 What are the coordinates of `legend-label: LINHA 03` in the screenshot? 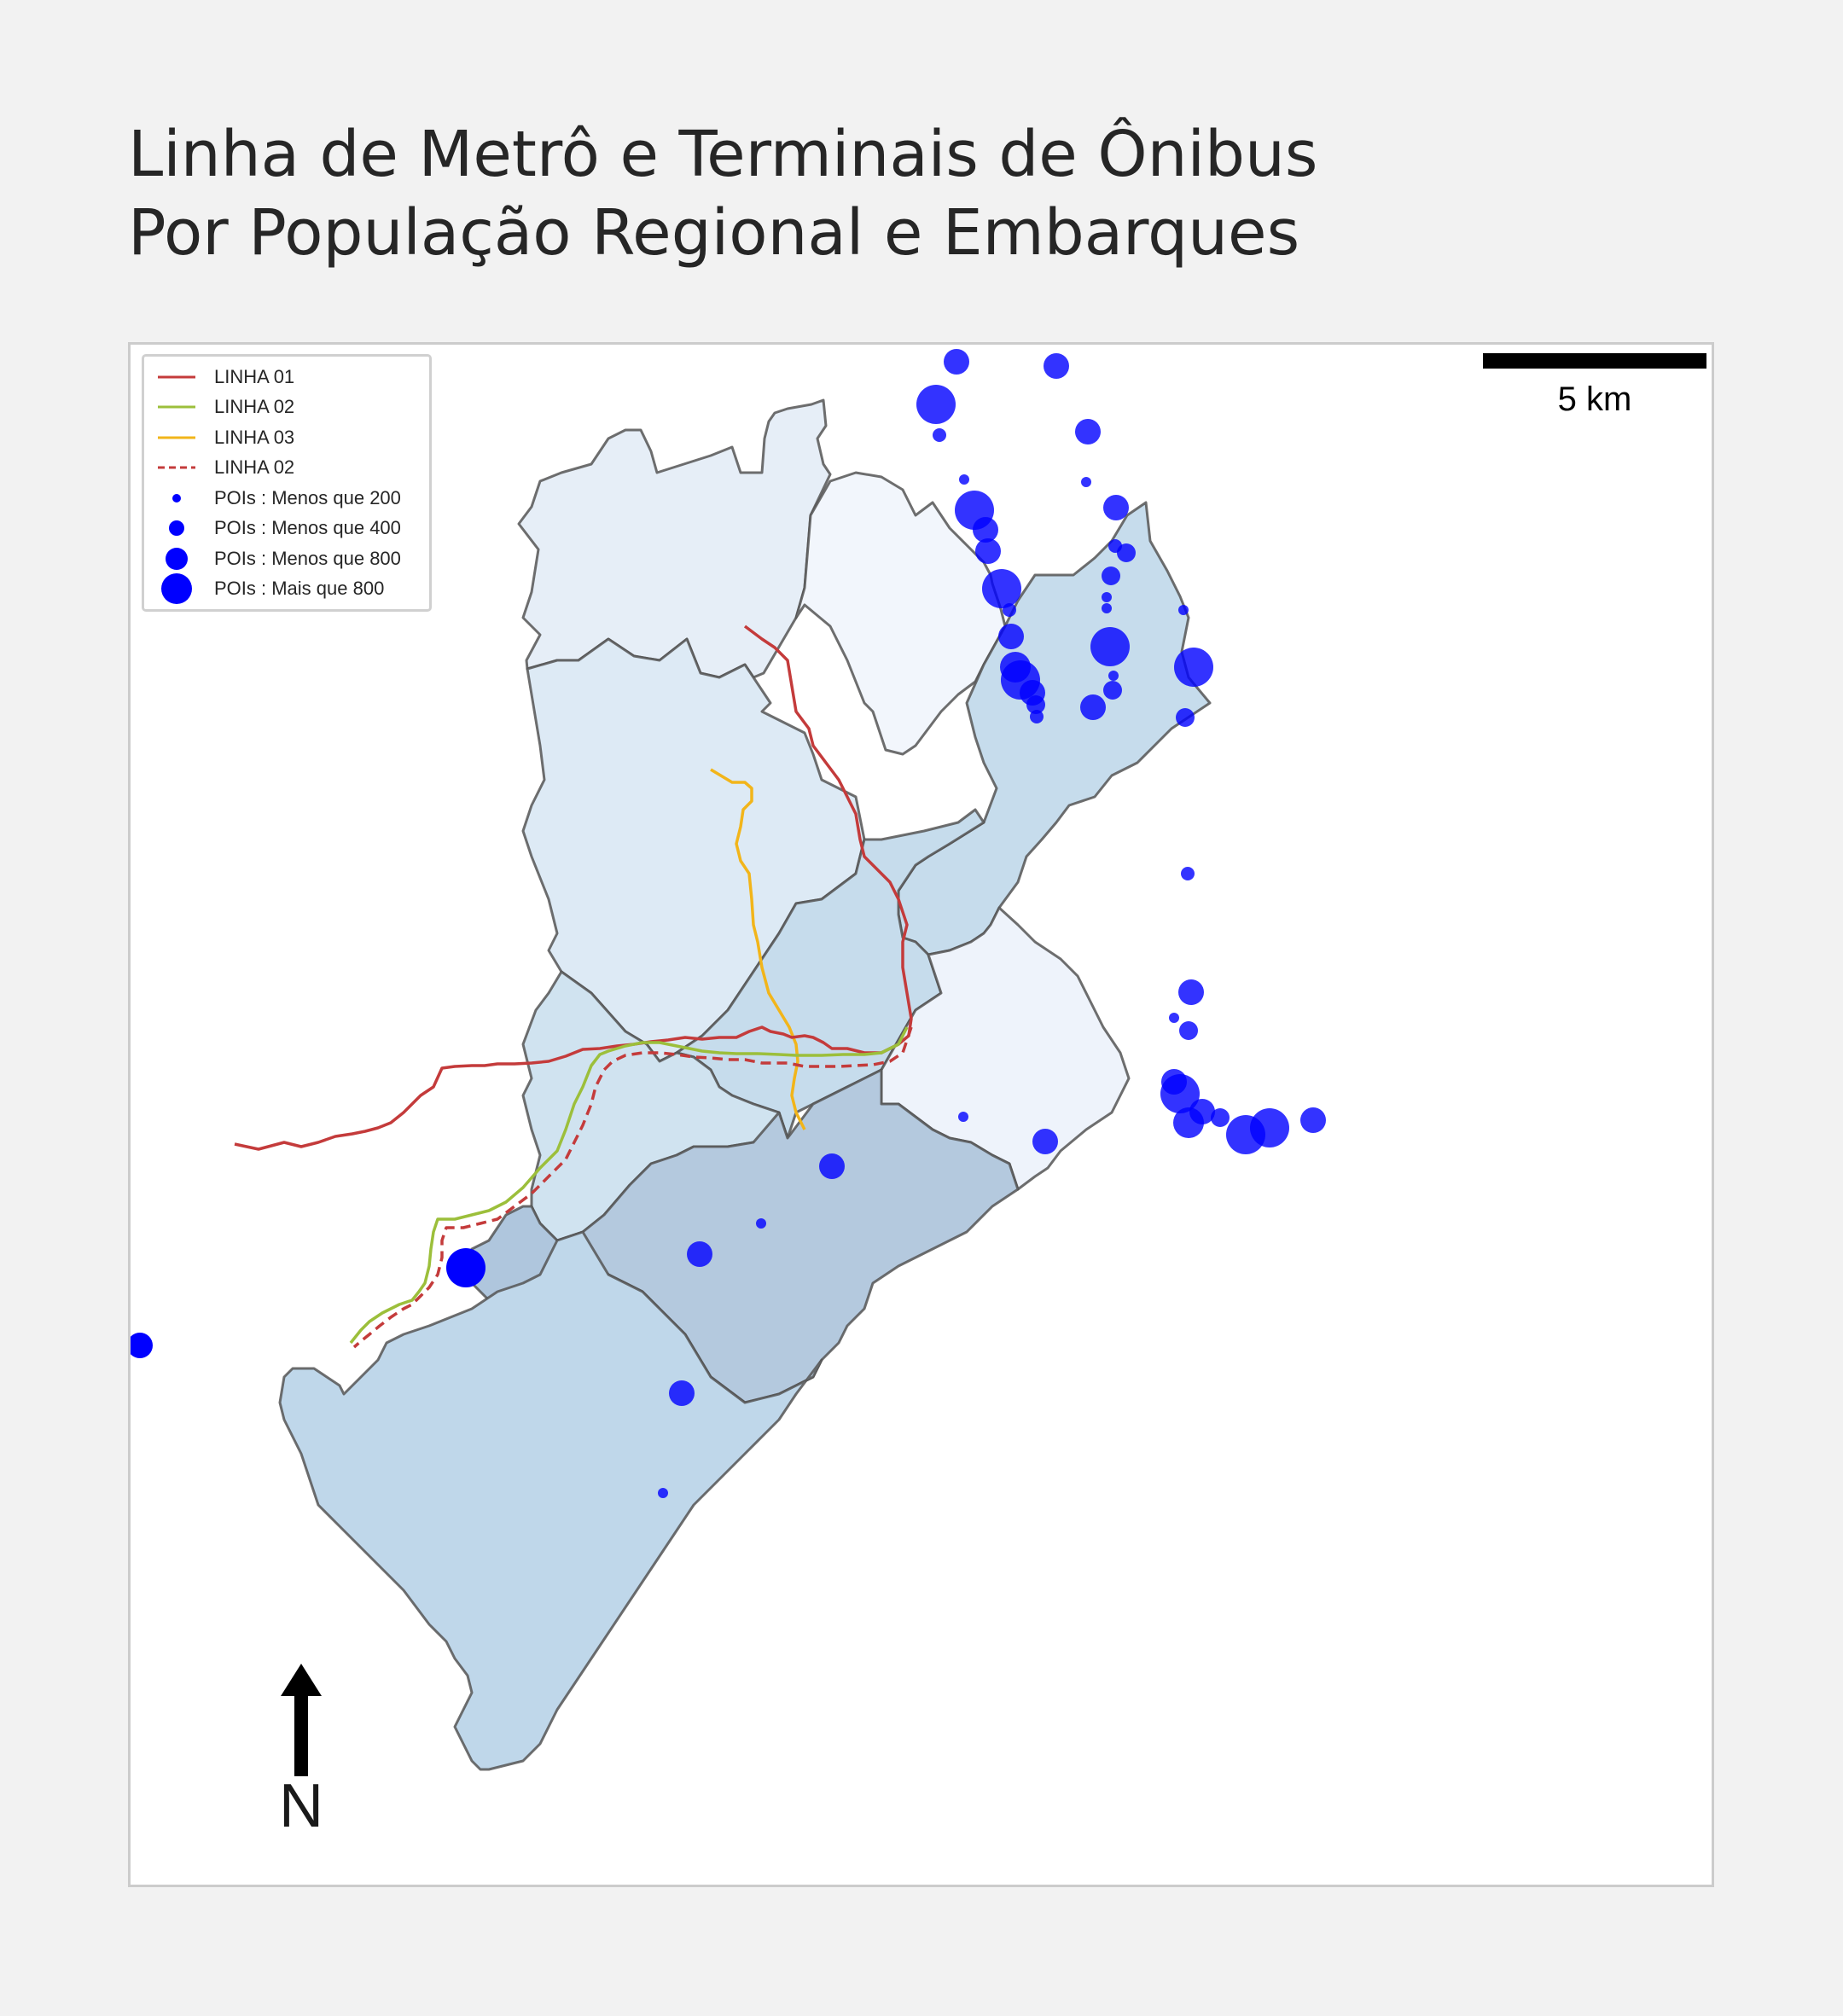 It's located at (254, 437).